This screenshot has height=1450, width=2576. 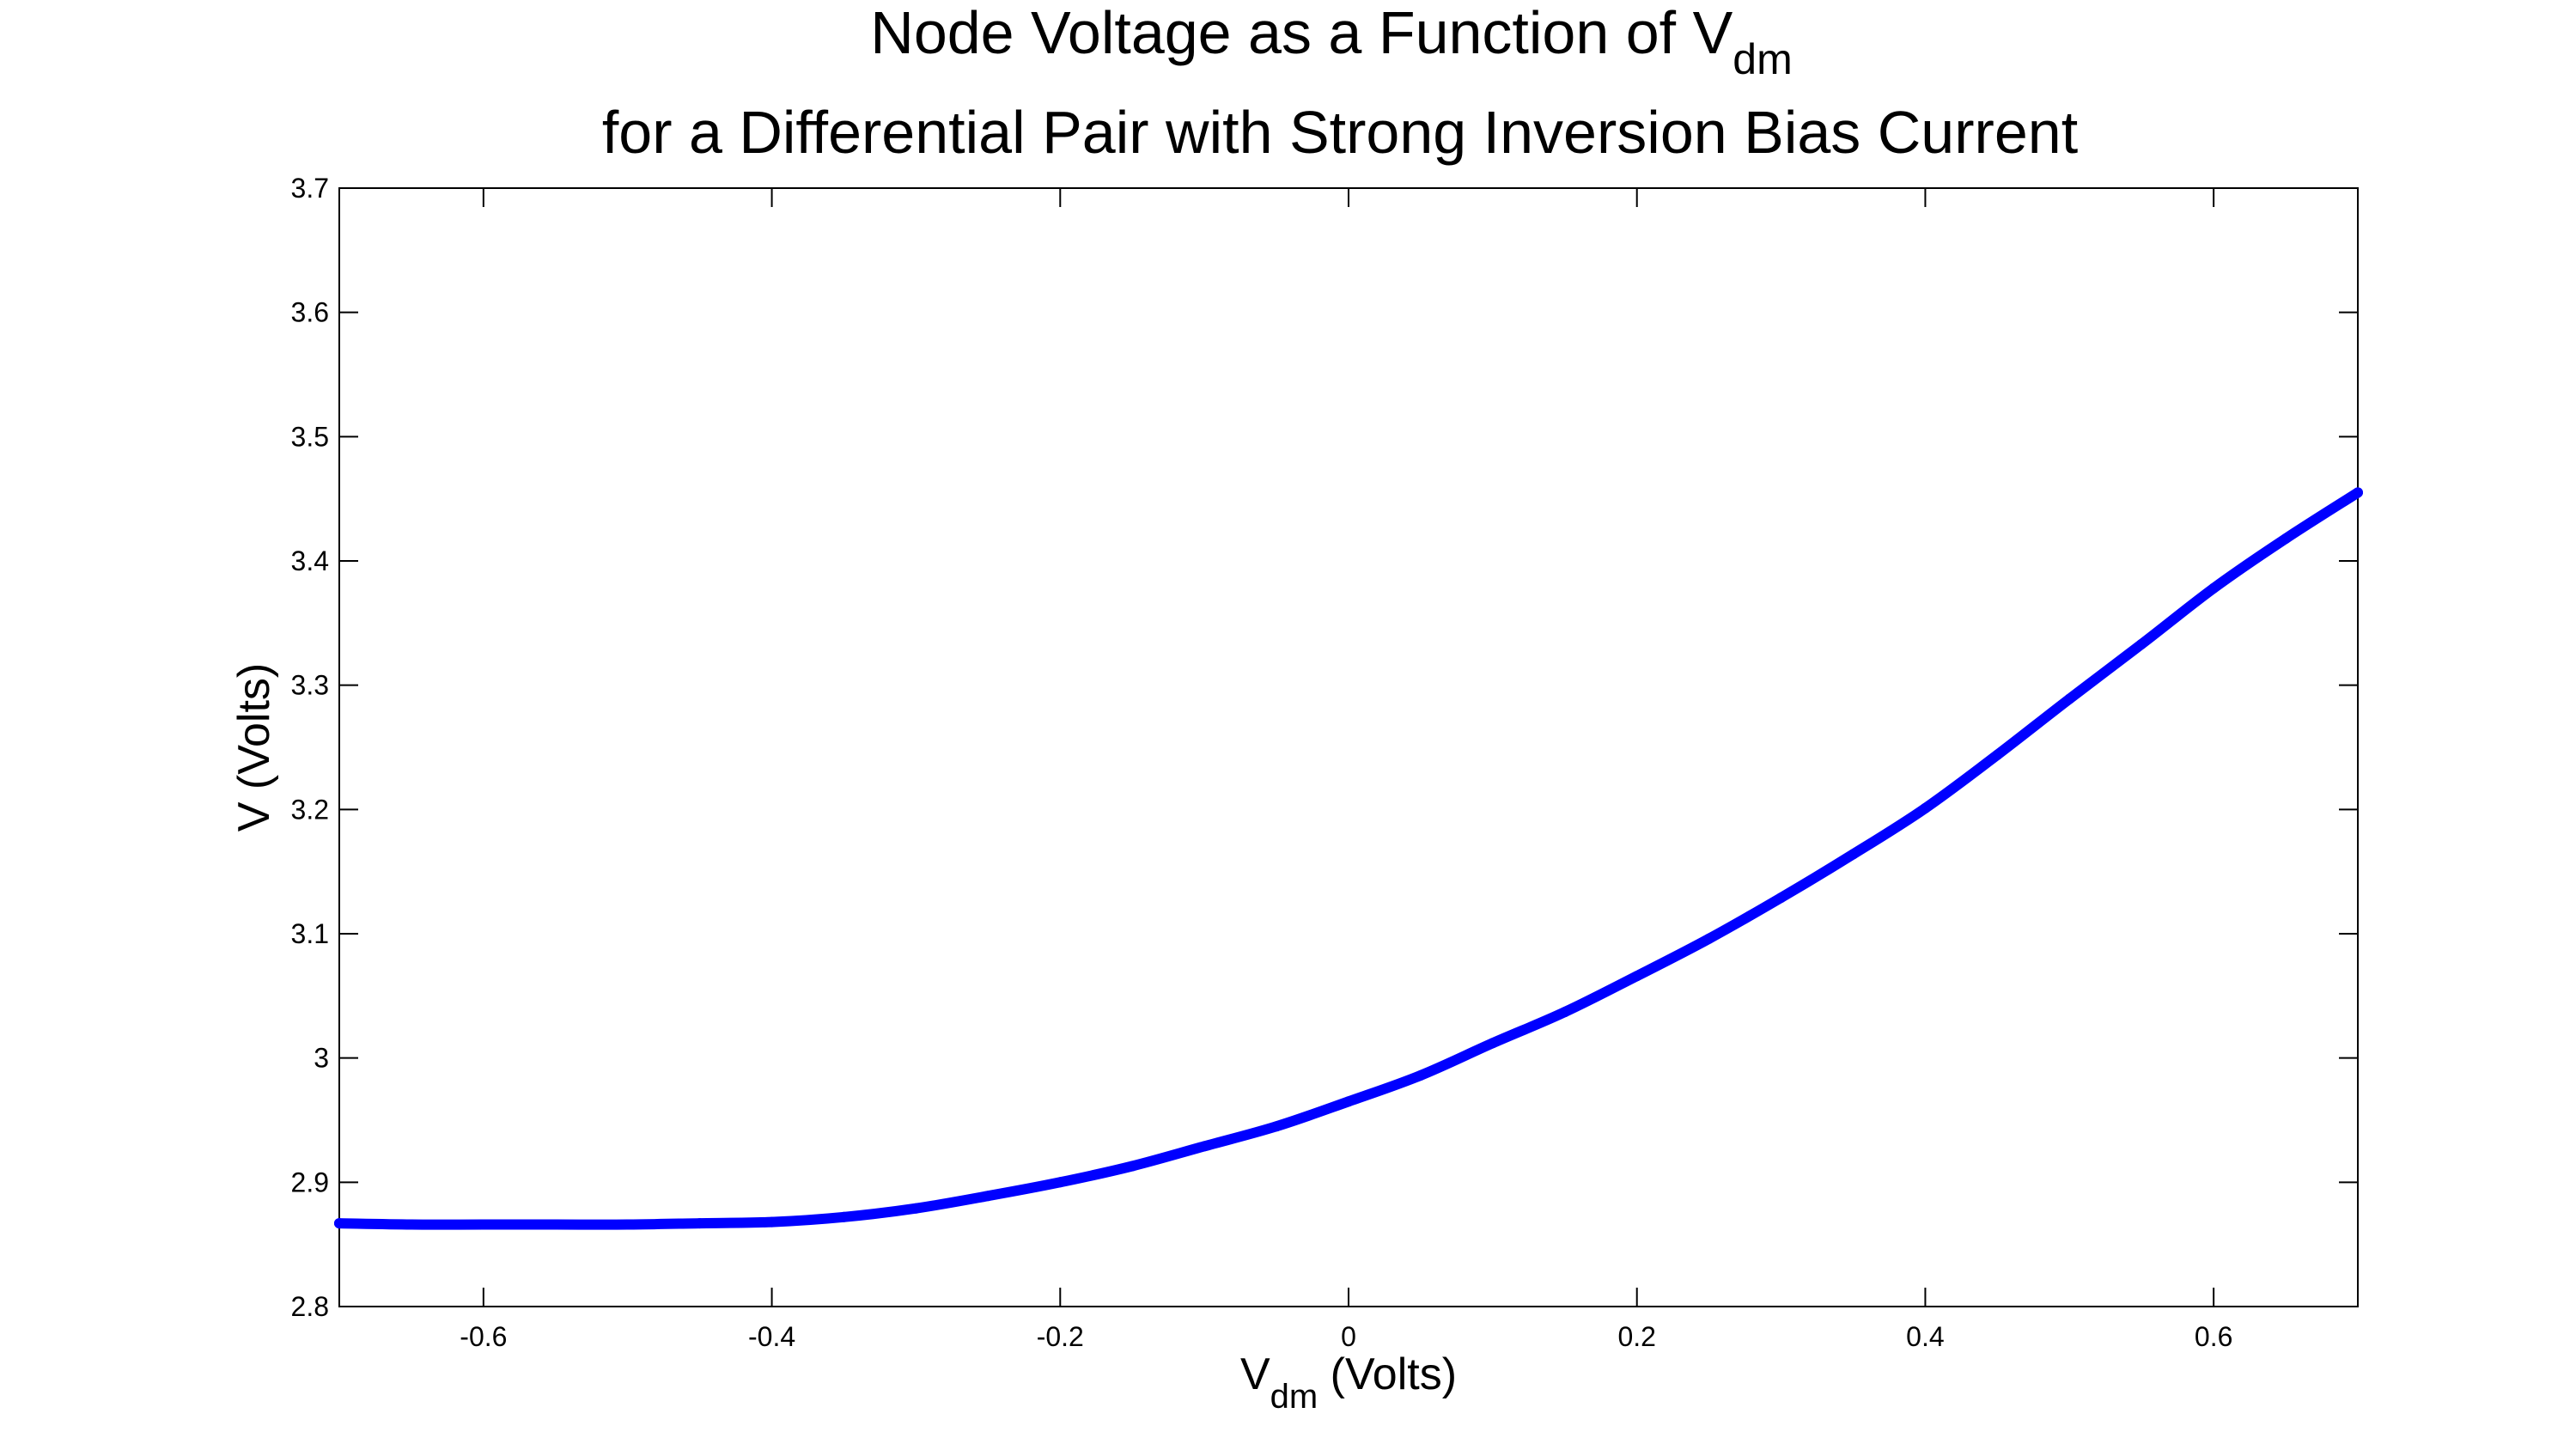 I want to click on chart-title-line1-subscript: dm, so click(x=1762, y=59).